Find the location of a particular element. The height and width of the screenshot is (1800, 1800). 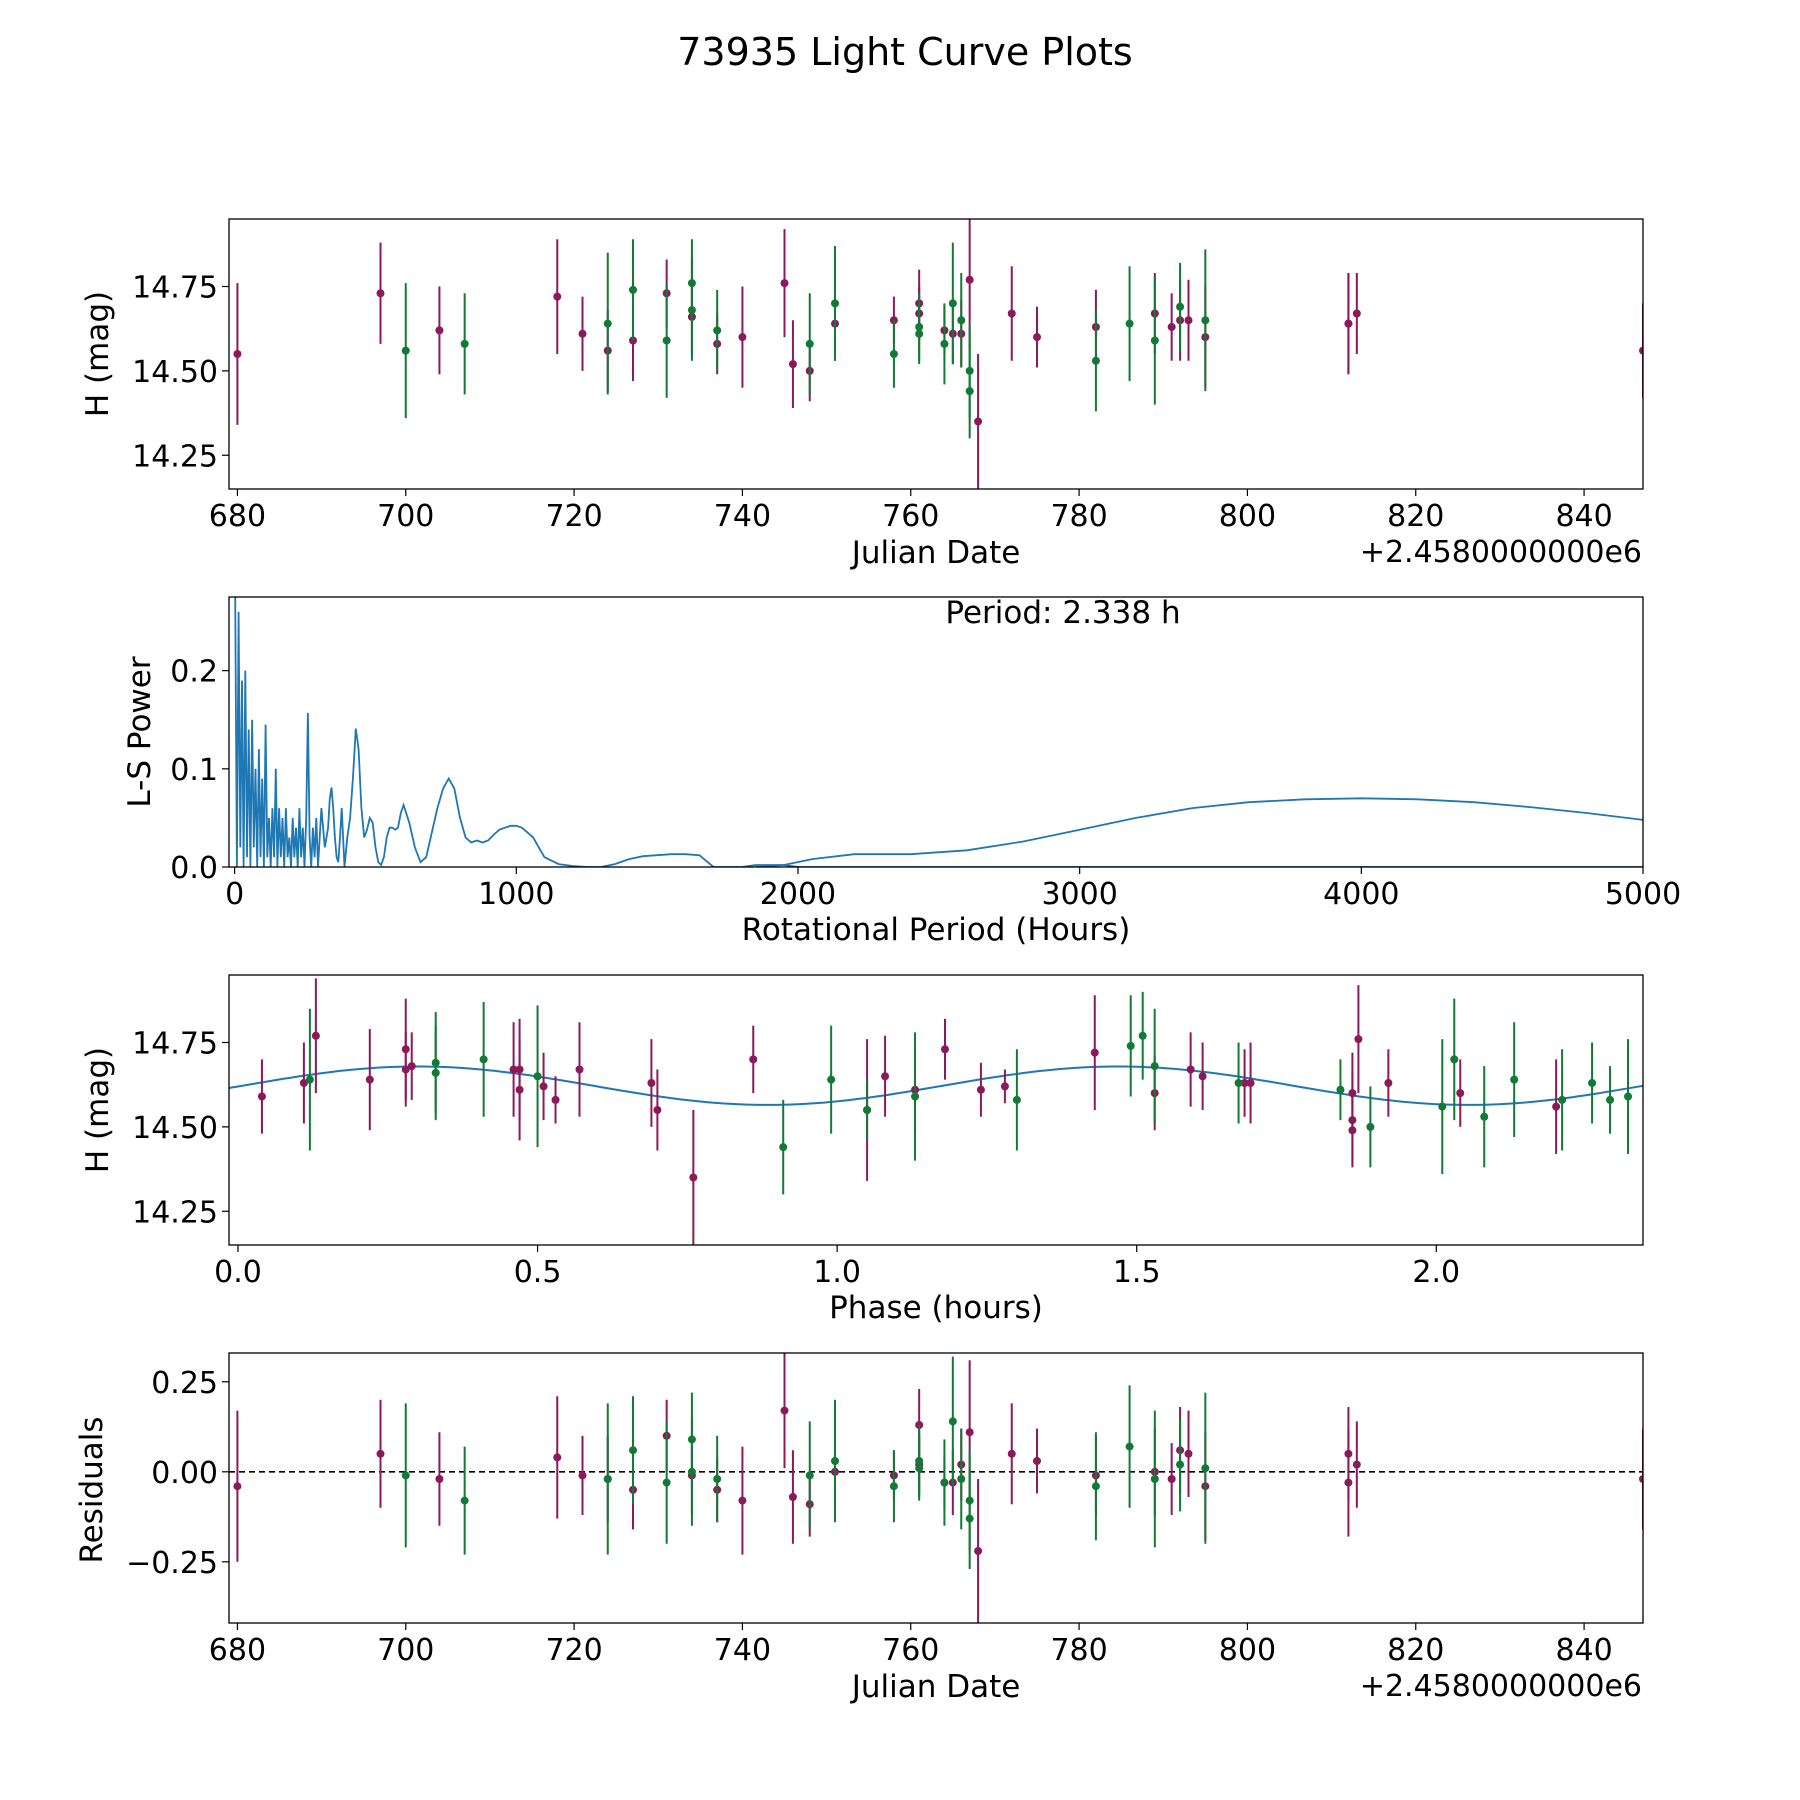

phased-xtick-label: 2.0 is located at coordinates (1436, 1272).